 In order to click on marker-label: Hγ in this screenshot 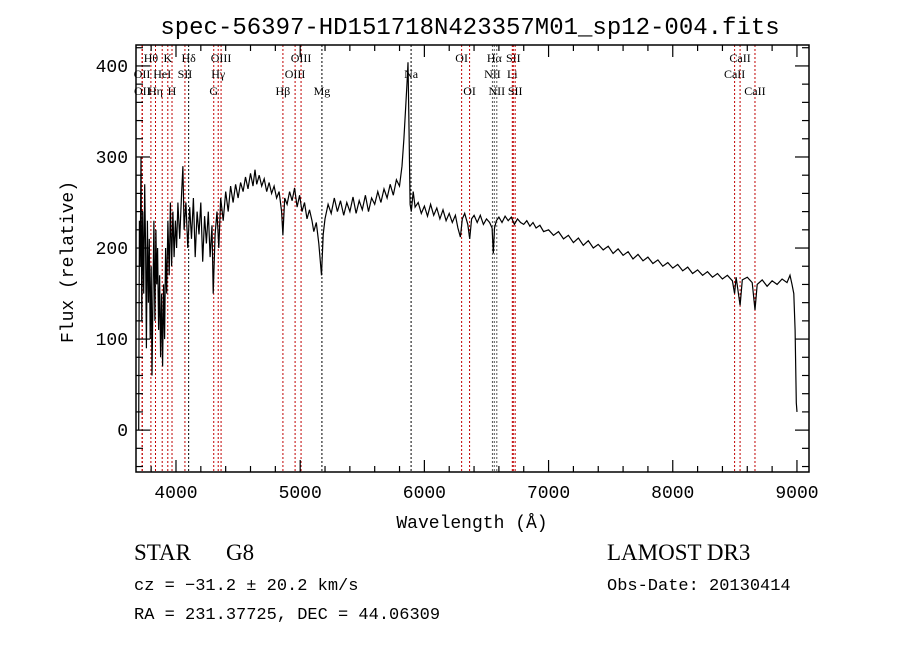, I will do `click(218, 74)`.